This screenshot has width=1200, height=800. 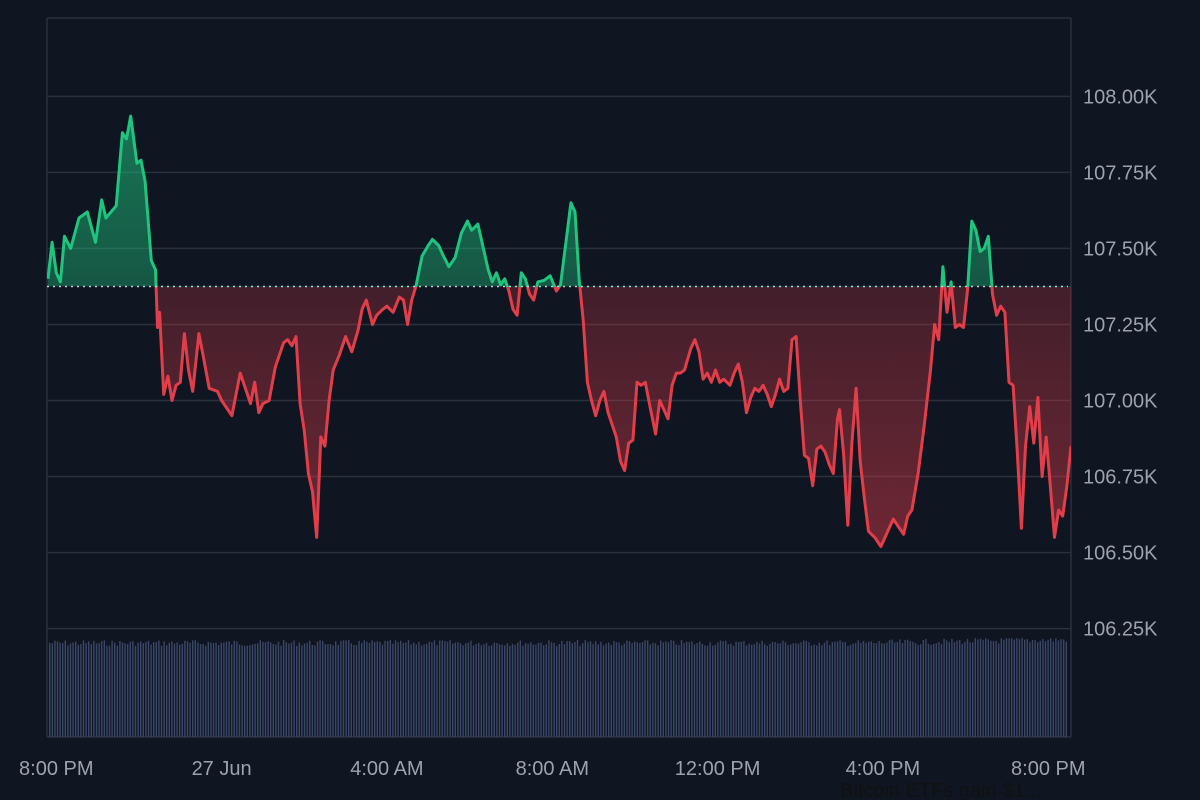 What do you see at coordinates (1120, 630) in the screenshot?
I see `y-tick-label: 106.25K` at bounding box center [1120, 630].